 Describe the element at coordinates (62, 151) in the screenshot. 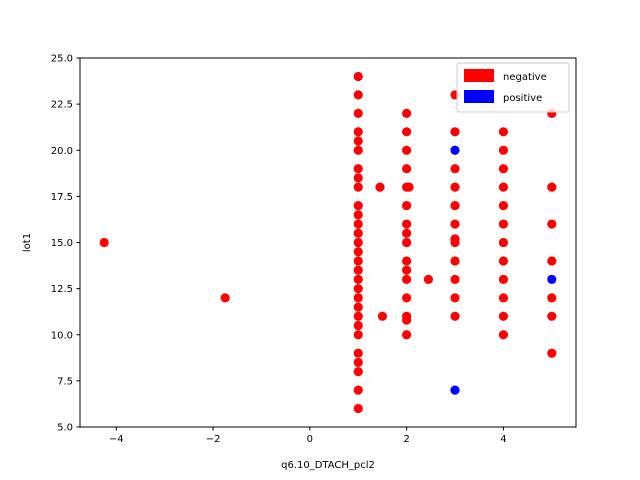

I see `y-tick-label: 20.0` at that location.